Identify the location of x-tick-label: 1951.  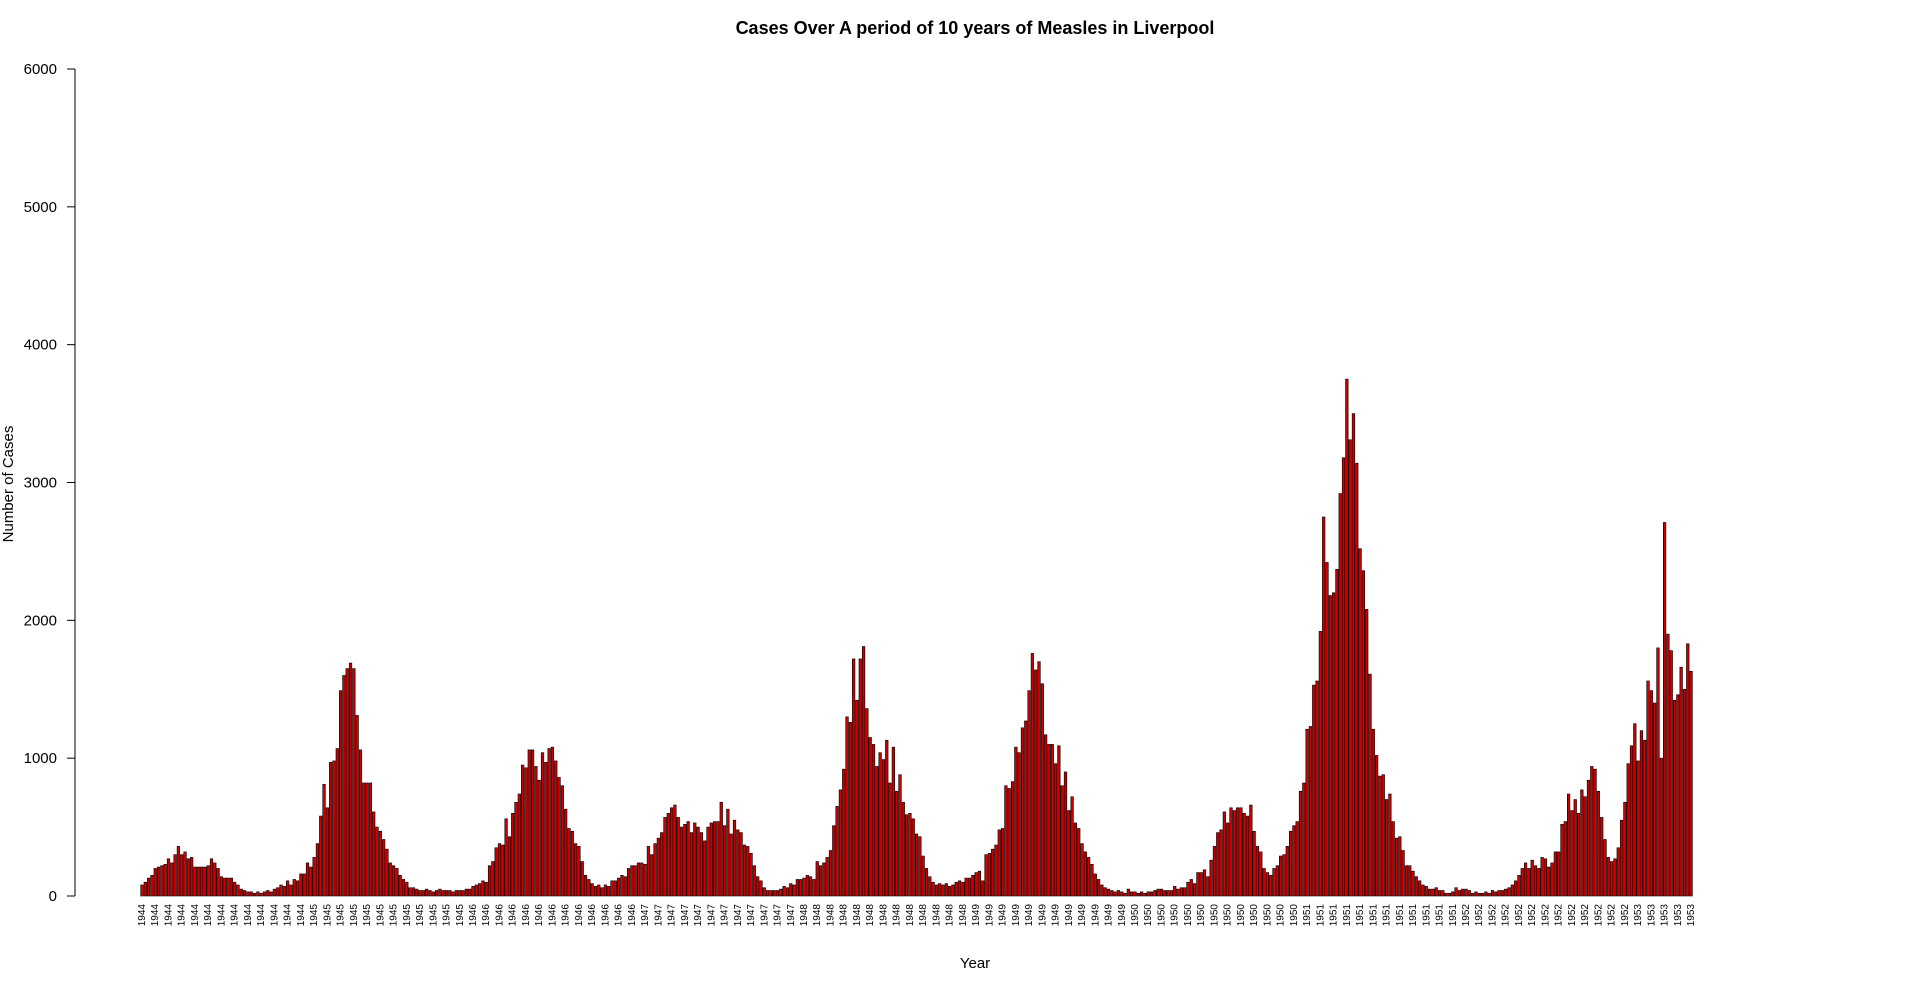
(1440, 915).